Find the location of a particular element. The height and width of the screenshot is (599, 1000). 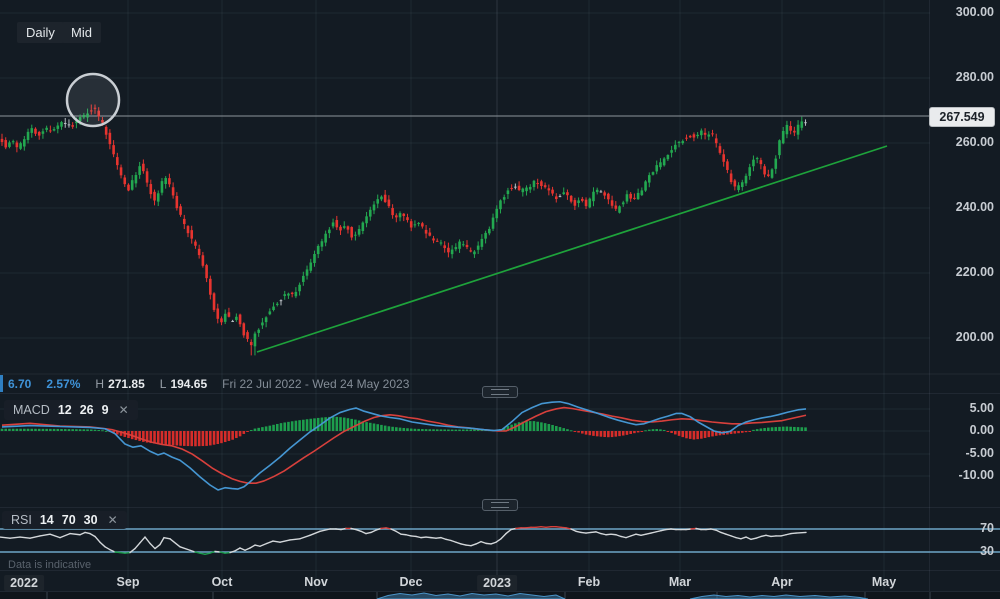

price-tick-label: 240.00 is located at coordinates (974, 207).